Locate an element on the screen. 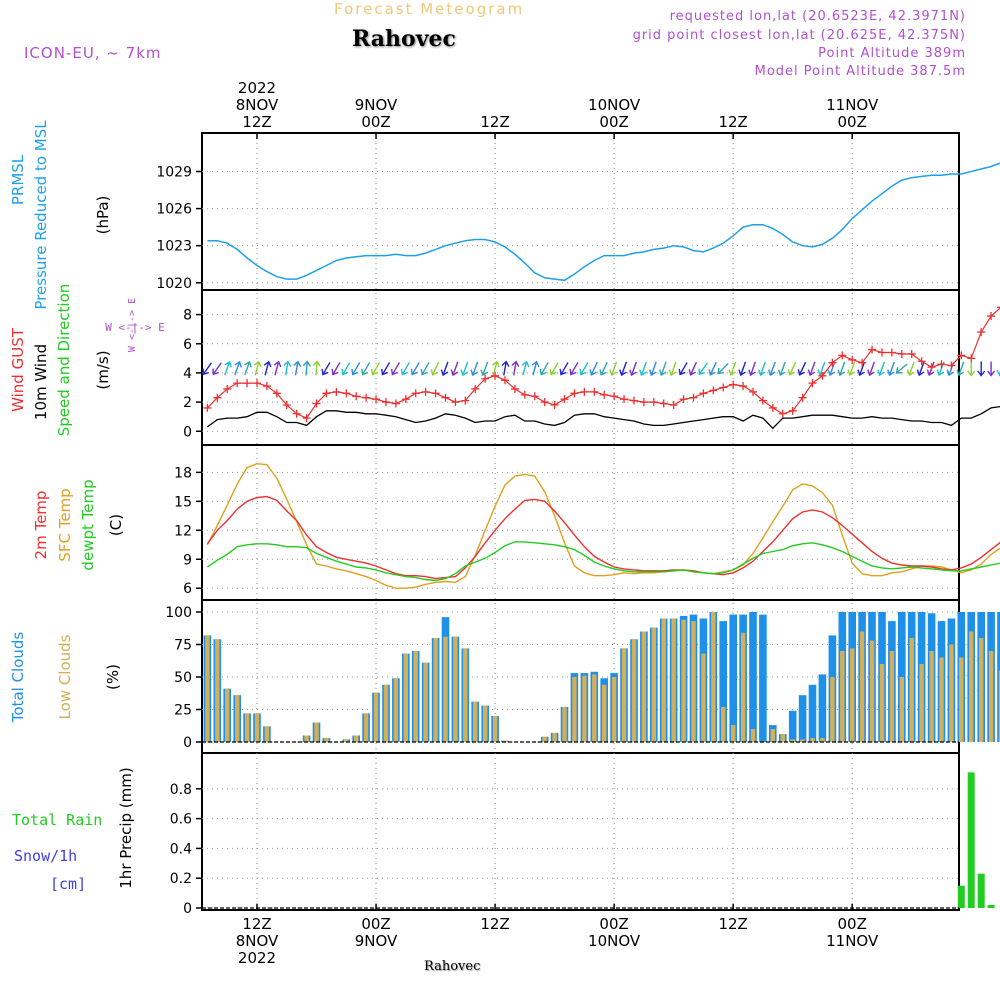 The image size is (1000, 1000). precip-side-label: [cm] is located at coordinates (68, 884).